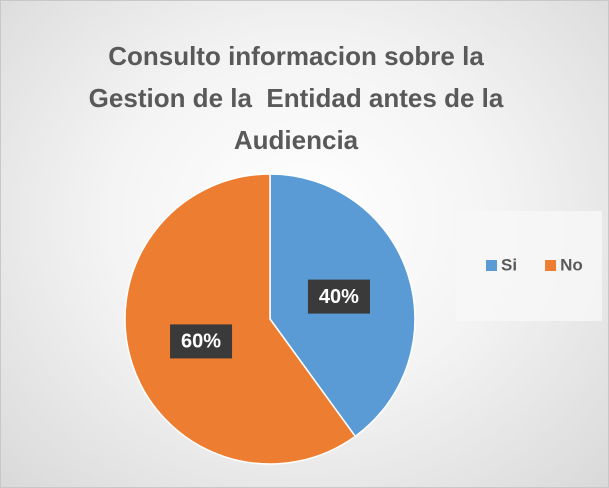  Describe the element at coordinates (571, 264) in the screenshot. I see `legend-label: No` at that location.